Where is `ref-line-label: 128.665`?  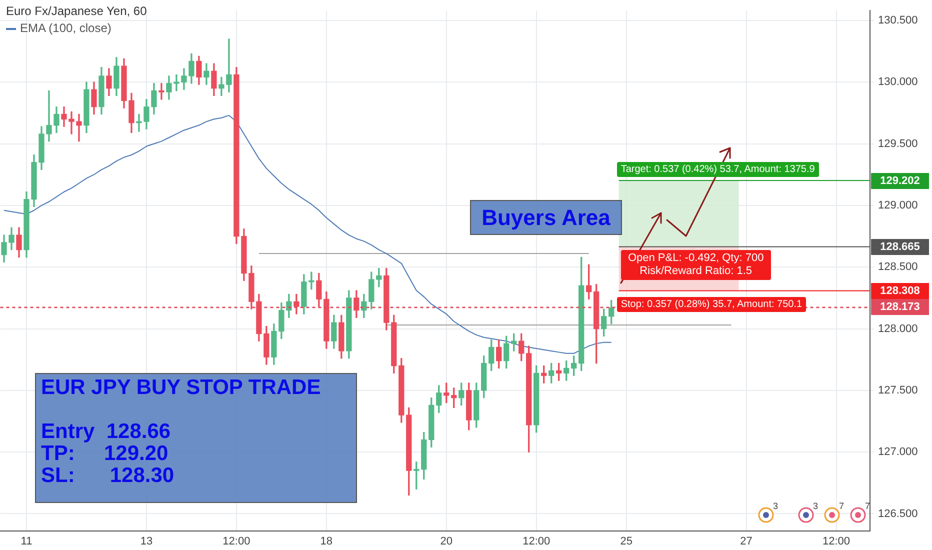
ref-line-label: 128.665 is located at coordinates (900, 246).